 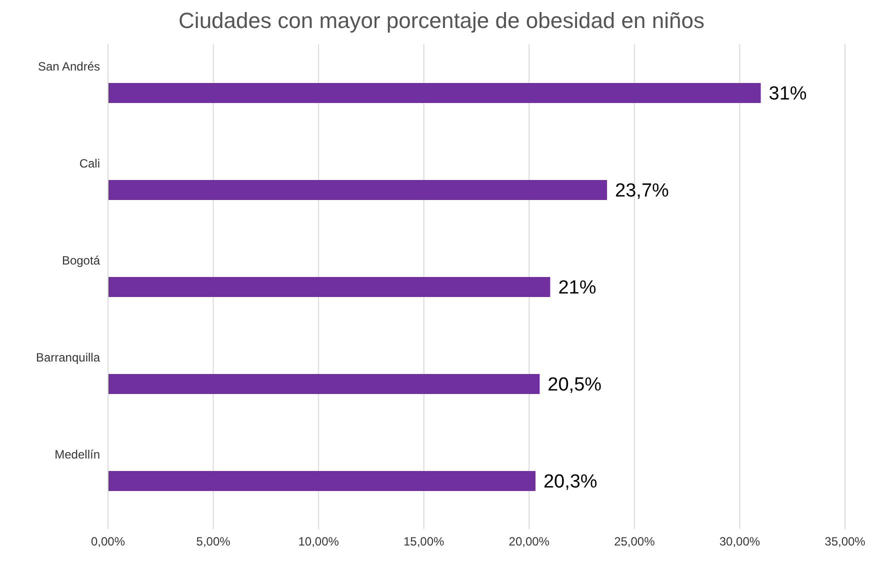 I want to click on data-label: 20,5%, so click(x=575, y=385).